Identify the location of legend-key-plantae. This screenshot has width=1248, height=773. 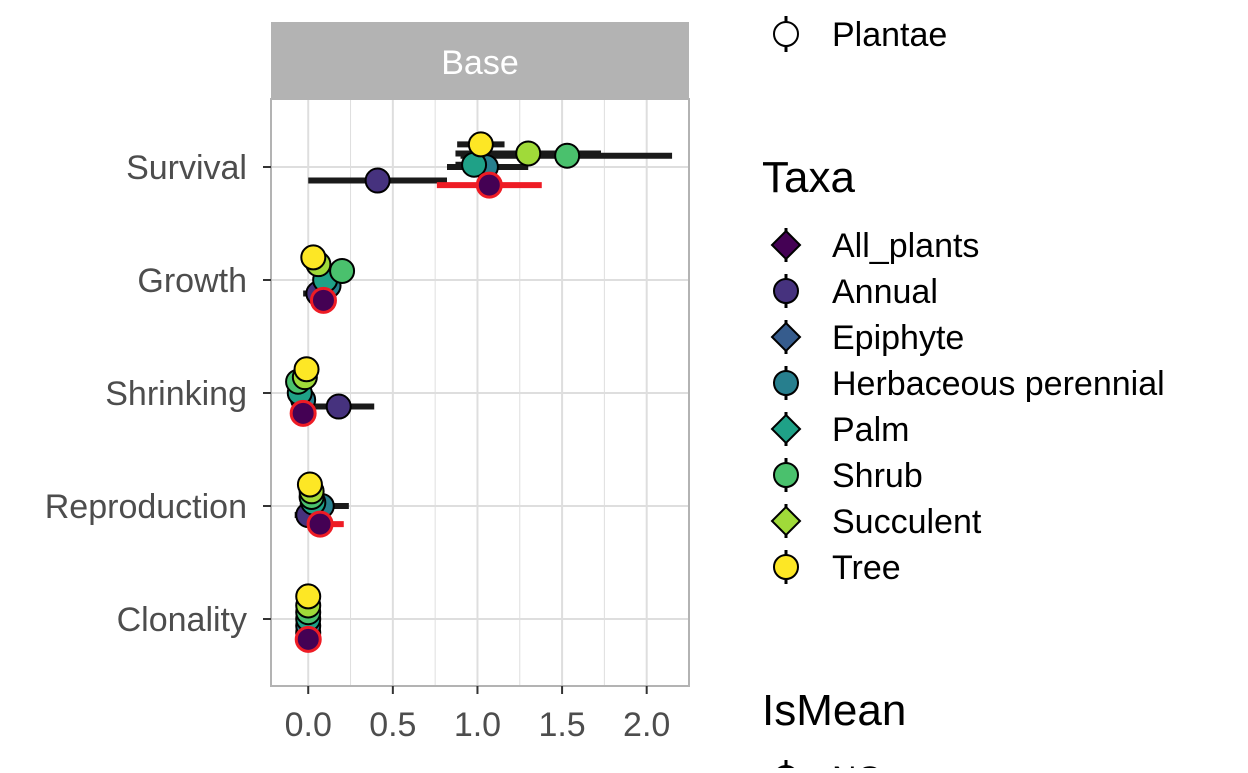
(786, 34).